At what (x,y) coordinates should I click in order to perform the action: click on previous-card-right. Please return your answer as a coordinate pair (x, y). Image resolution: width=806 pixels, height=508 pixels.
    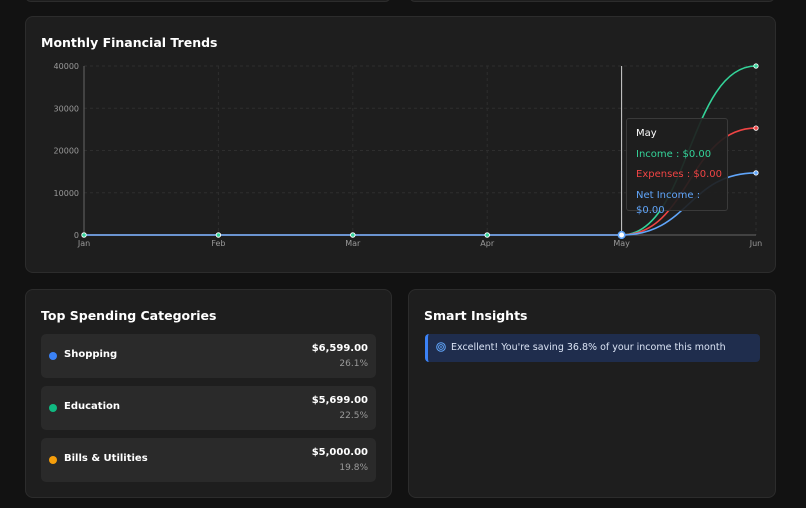
    Looking at the image, I should click on (592, 1).